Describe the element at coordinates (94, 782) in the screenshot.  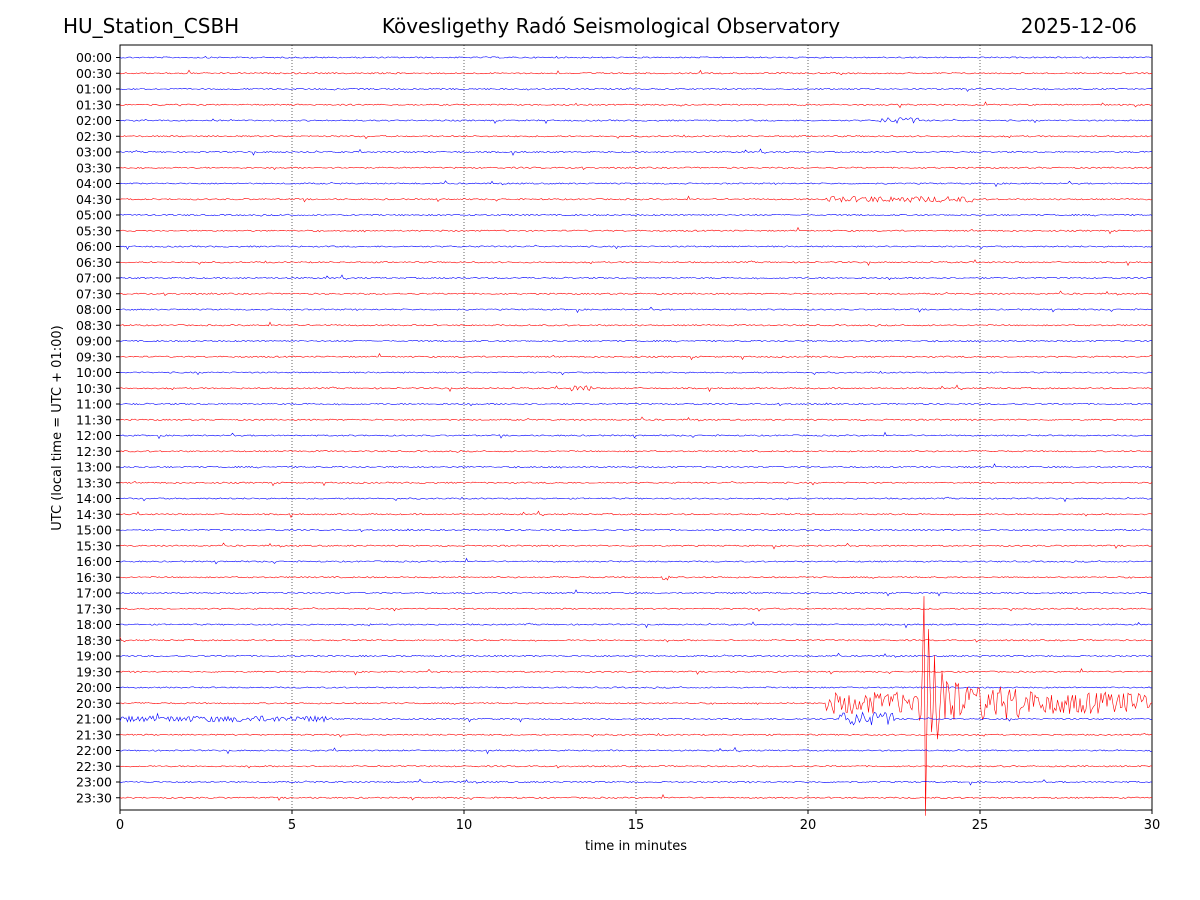
I see `y-tick-label: 23:00` at that location.